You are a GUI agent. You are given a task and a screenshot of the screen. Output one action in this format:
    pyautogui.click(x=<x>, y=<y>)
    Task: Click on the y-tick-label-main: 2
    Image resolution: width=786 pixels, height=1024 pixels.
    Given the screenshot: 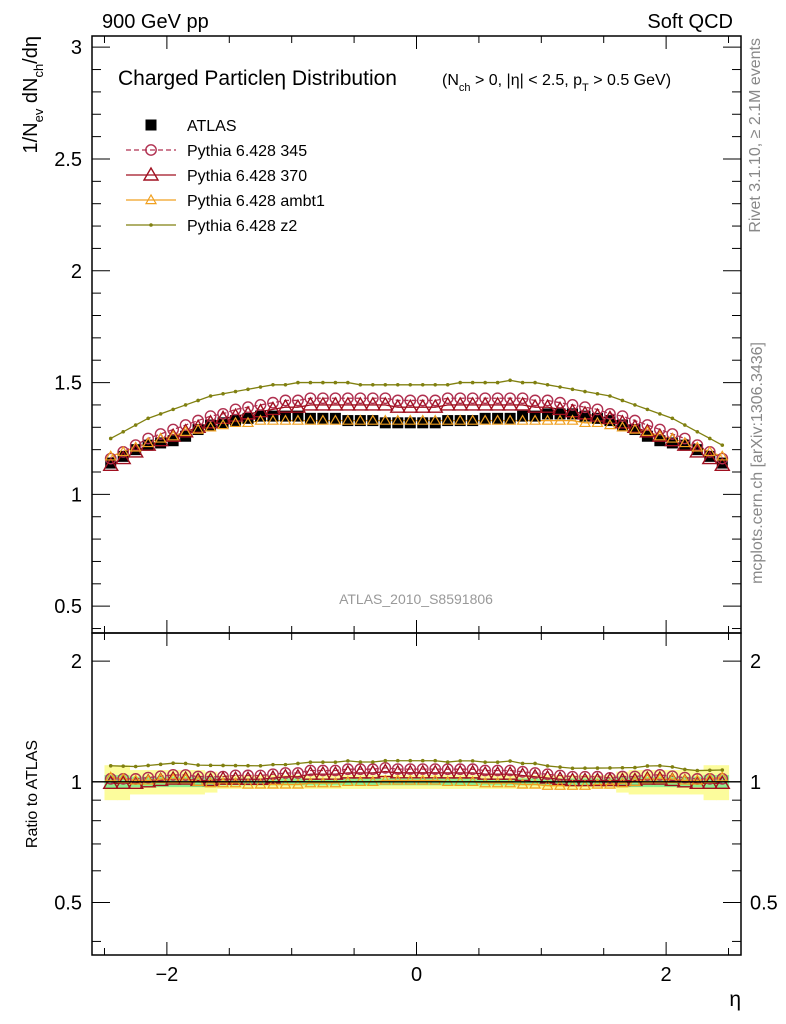 What is the action you would take?
    pyautogui.click(x=76, y=272)
    